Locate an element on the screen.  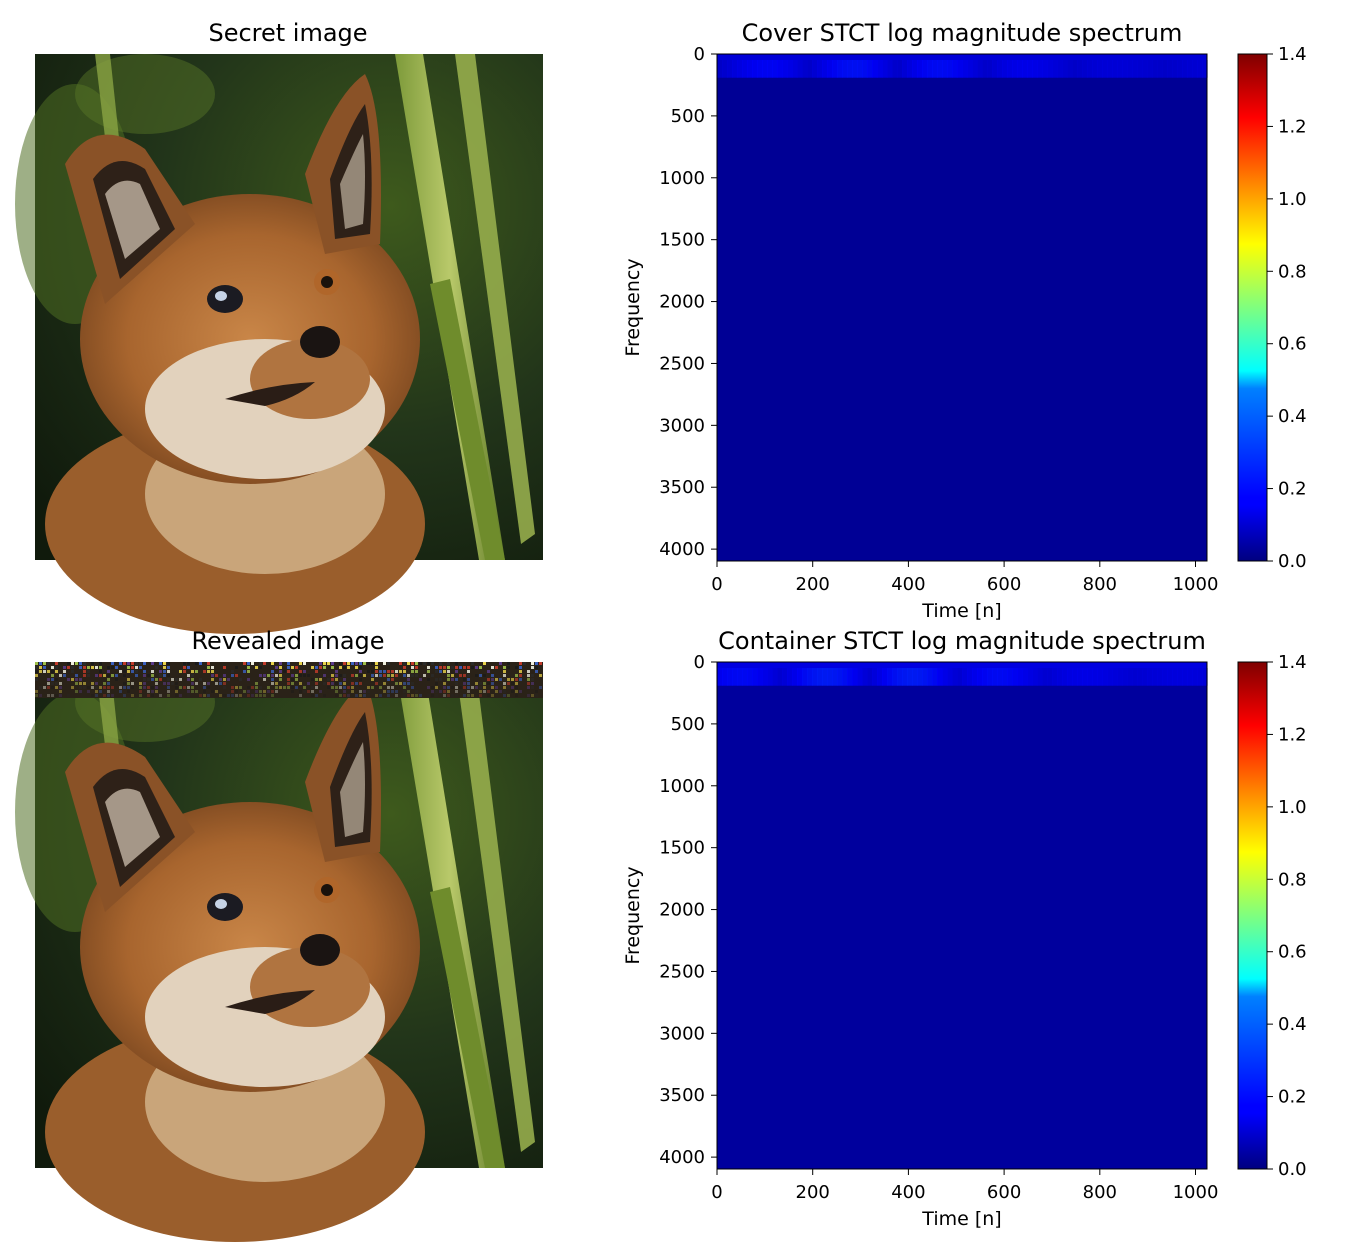
container-colorbar-tick-label: 0.6 is located at coordinates (1292, 952).